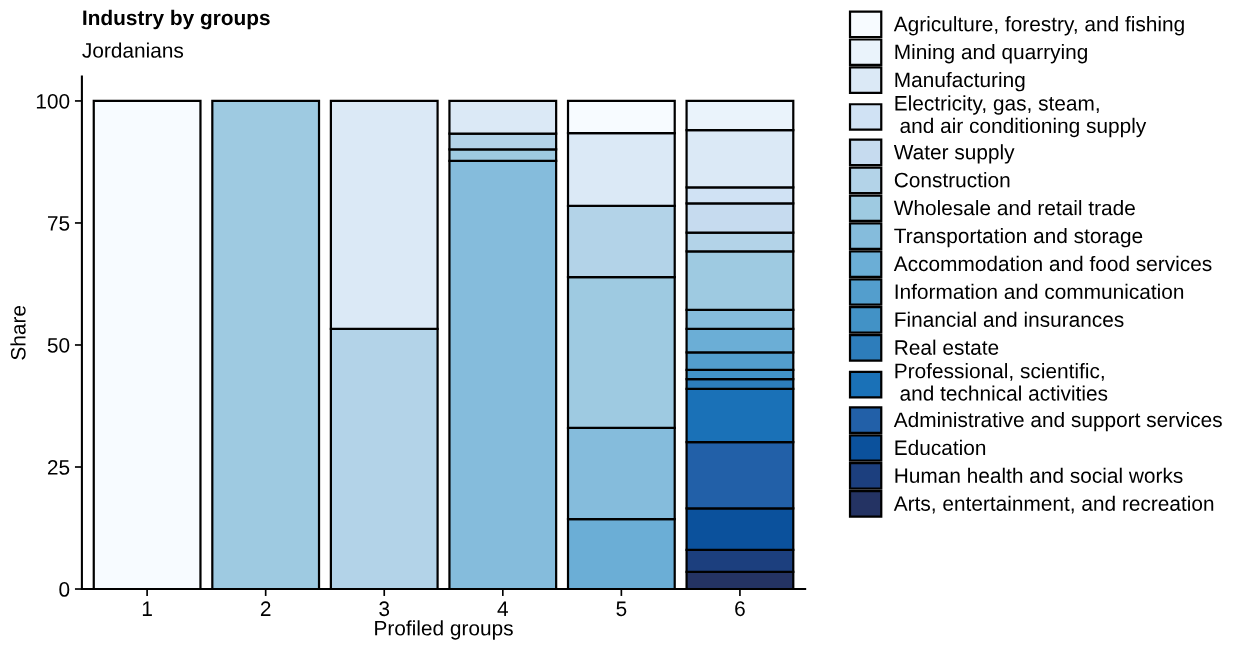 The height and width of the screenshot is (652, 1260). I want to click on y-tick-label: 0, so click(64, 589).